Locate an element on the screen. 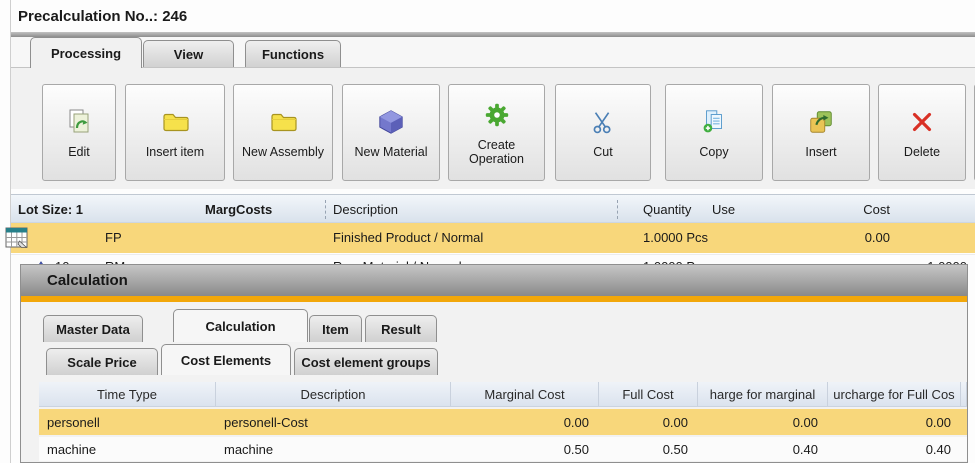  dialog-tab-result-label: Result is located at coordinates (401, 329).